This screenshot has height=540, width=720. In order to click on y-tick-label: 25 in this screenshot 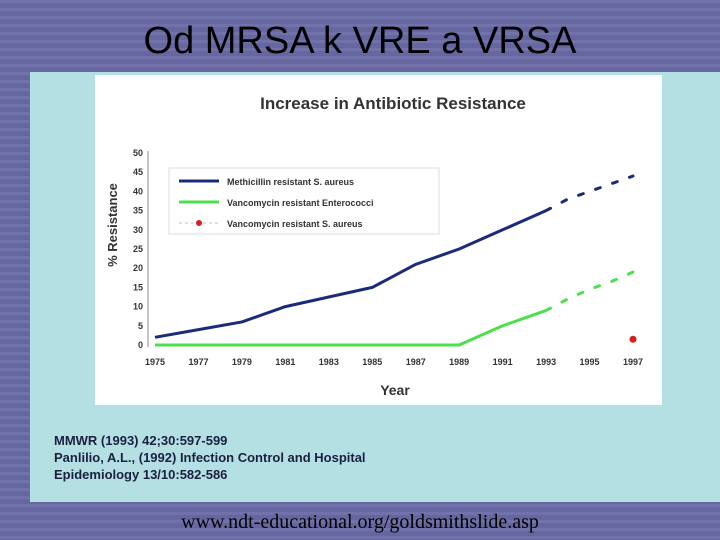, I will do `click(138, 249)`.